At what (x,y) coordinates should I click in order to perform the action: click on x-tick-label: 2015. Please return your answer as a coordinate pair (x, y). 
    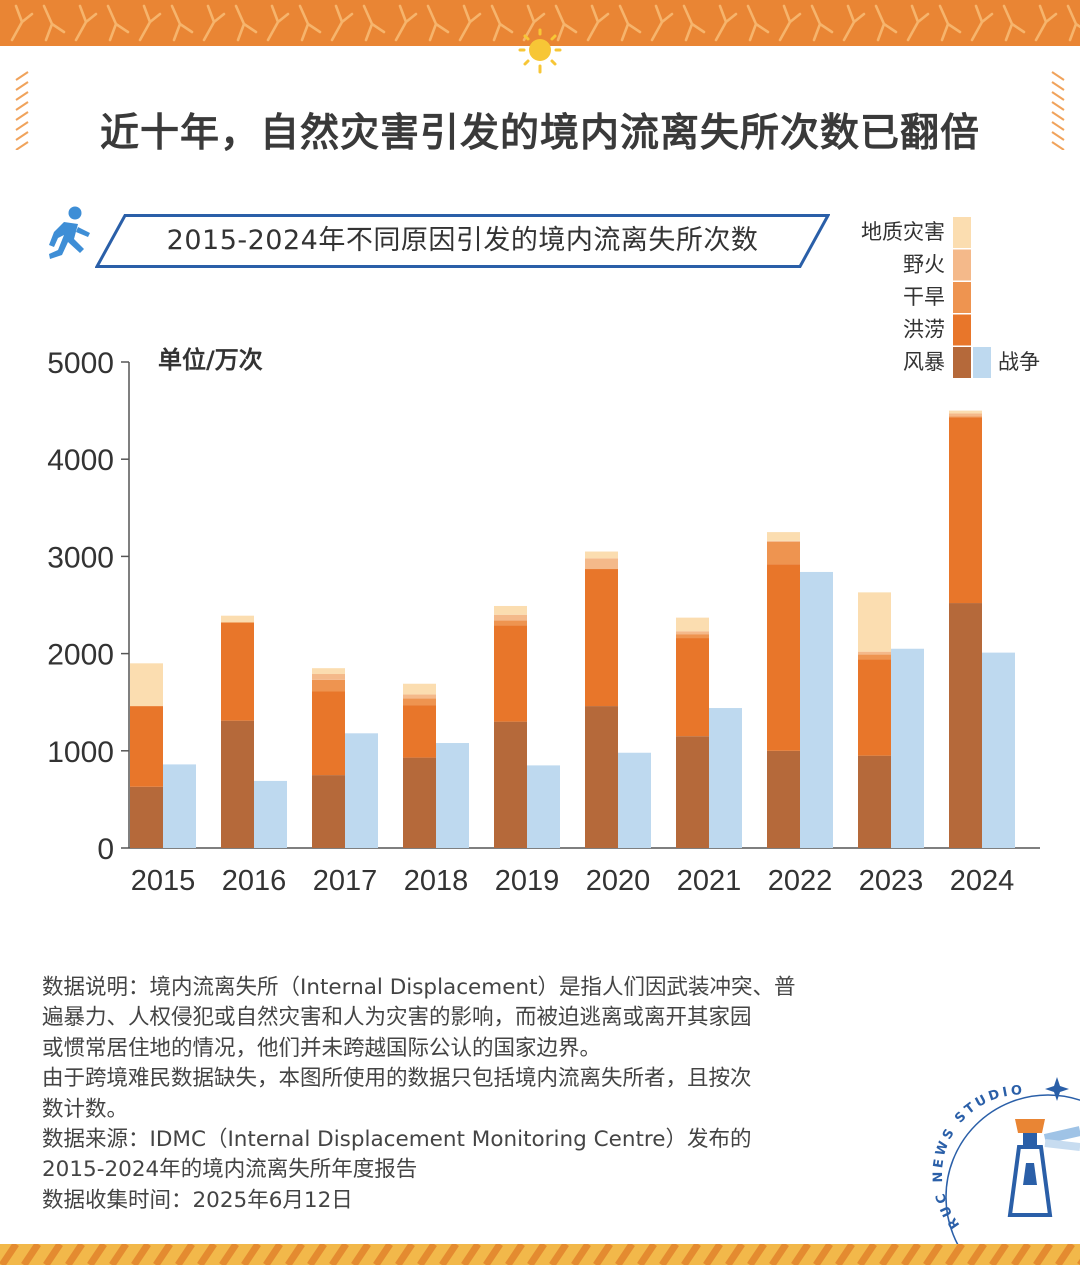
    Looking at the image, I should click on (163, 881).